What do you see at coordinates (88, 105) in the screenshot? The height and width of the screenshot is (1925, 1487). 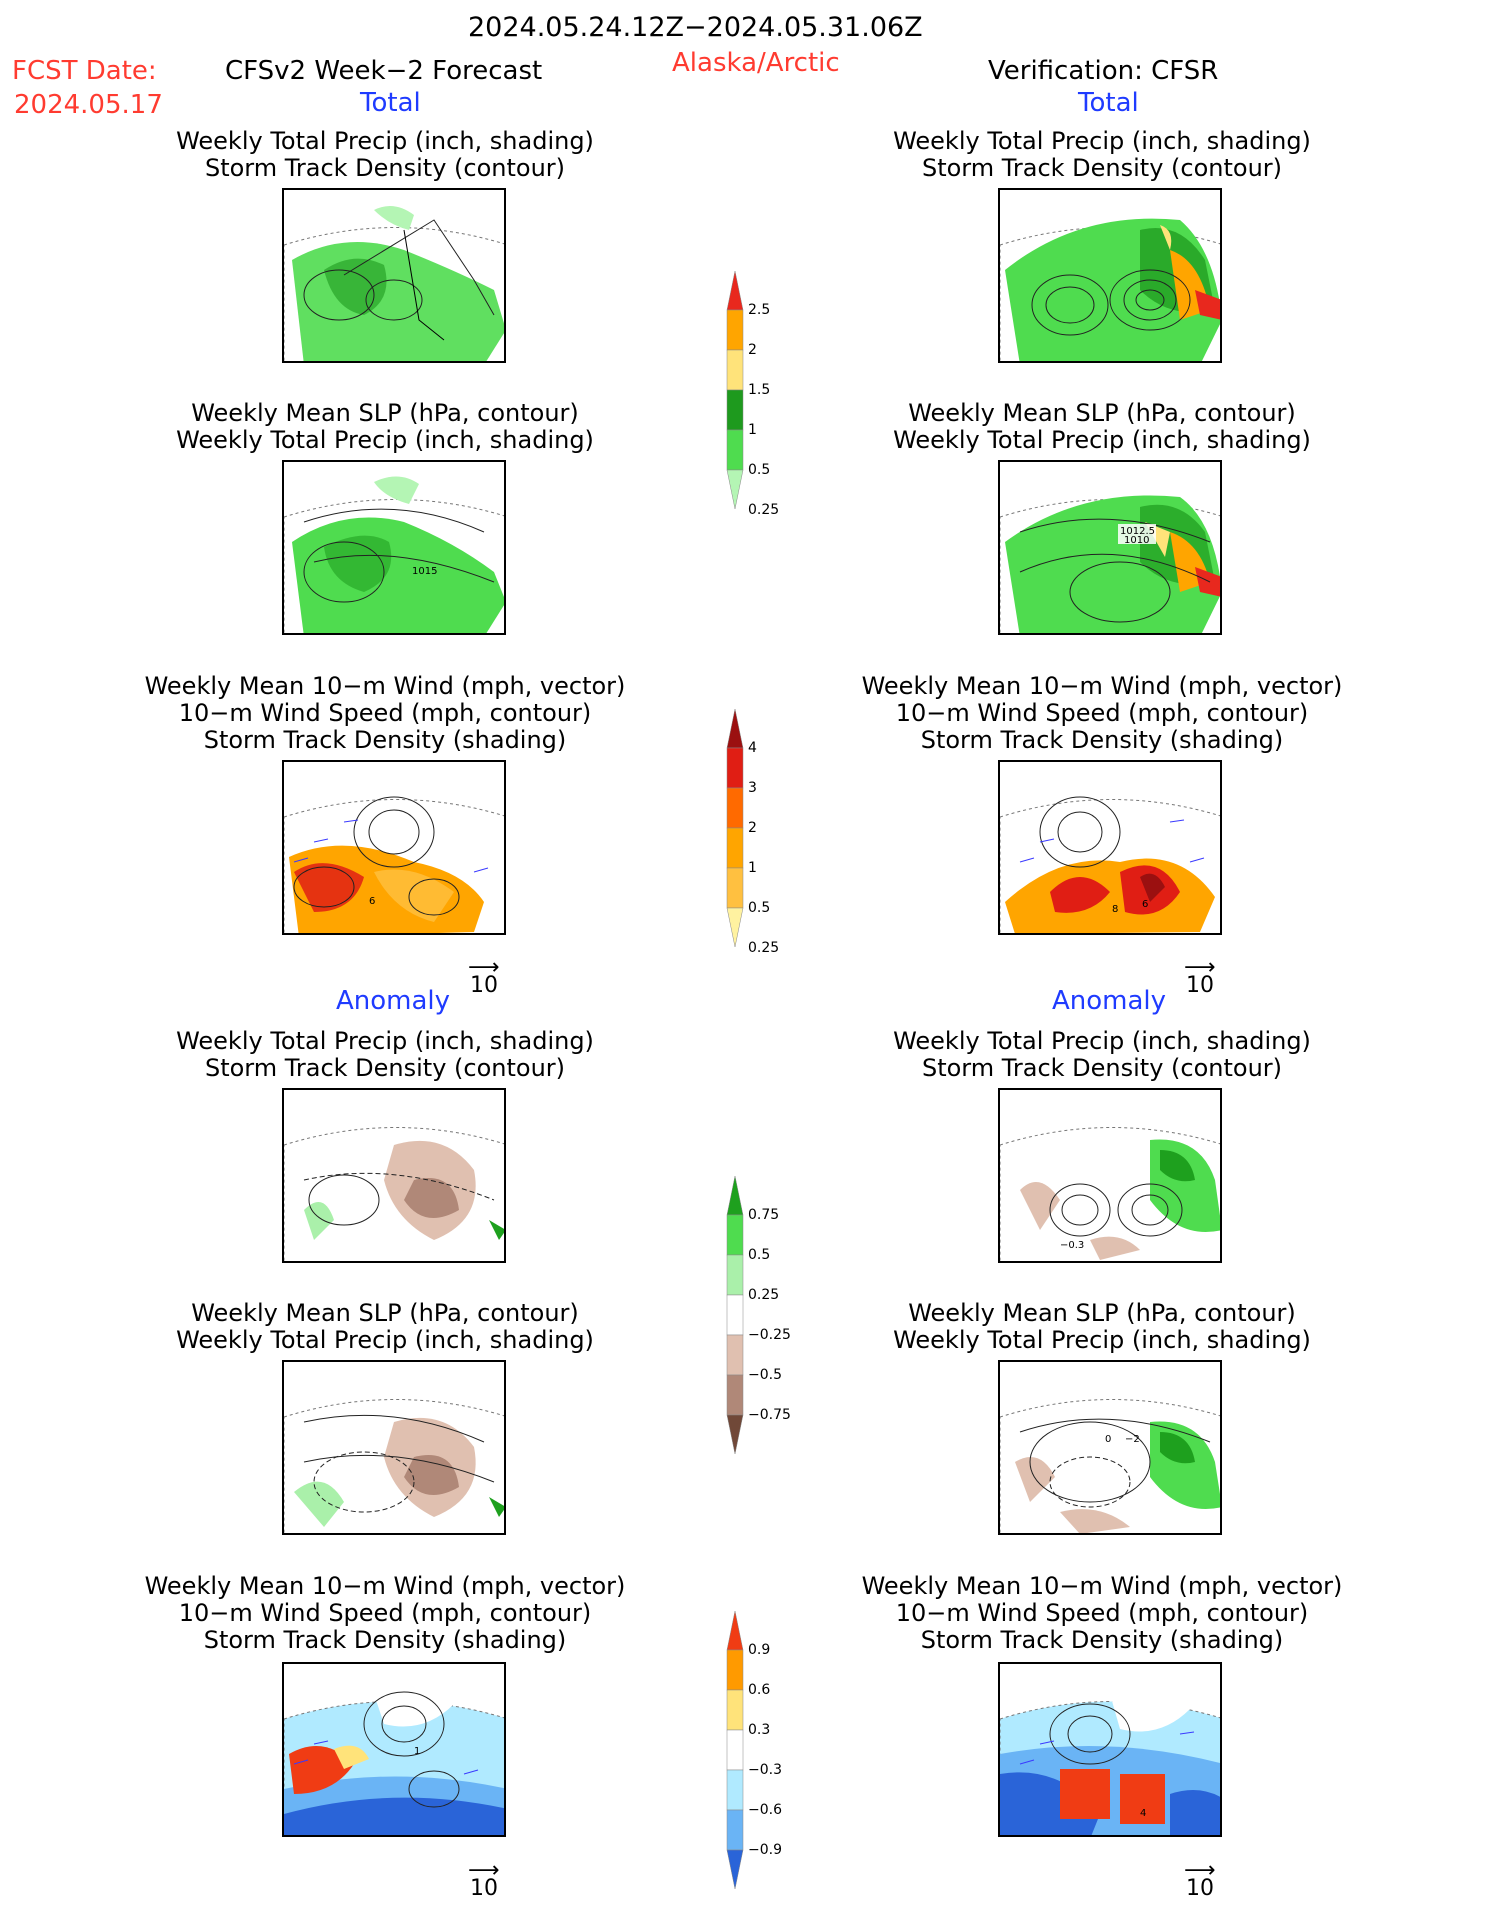 I see `fcst-date-value: 2024.05.17` at bounding box center [88, 105].